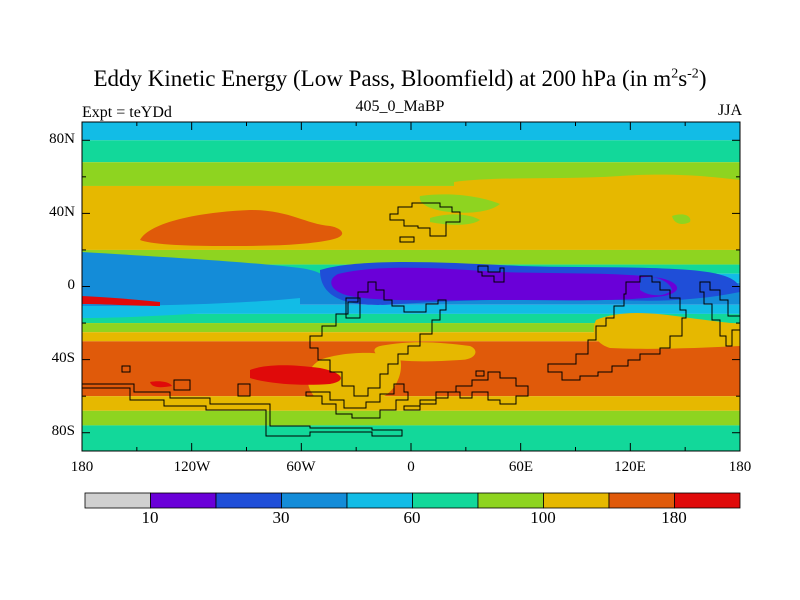 This screenshot has width=800, height=600. I want to click on coastline-asia-east, so click(491, 274).